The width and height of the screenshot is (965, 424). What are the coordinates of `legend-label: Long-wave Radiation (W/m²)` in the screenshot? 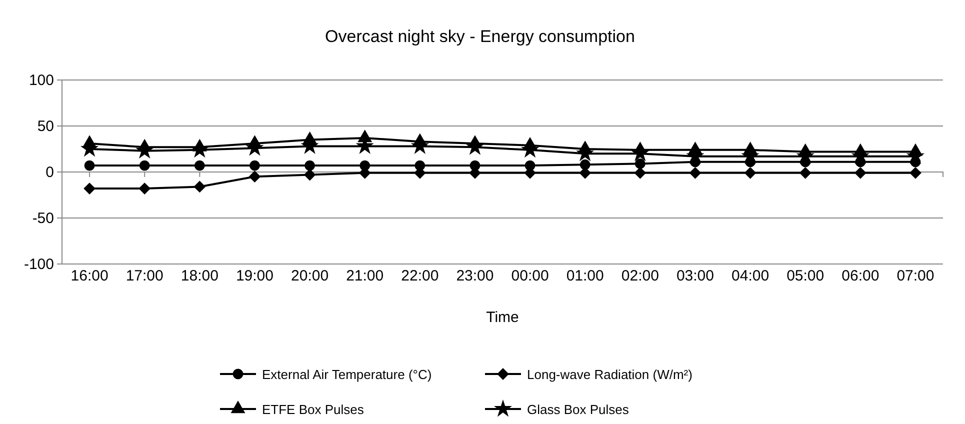 It's located at (609, 374).